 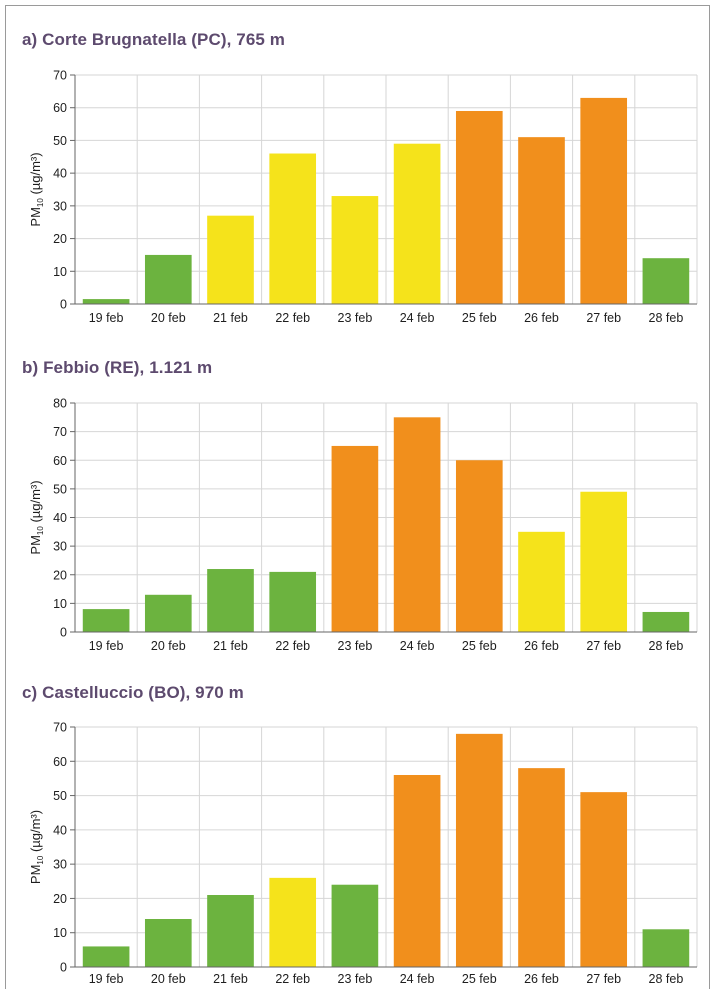 I want to click on chart-a-xtick-label: 21 feb, so click(x=230, y=318).